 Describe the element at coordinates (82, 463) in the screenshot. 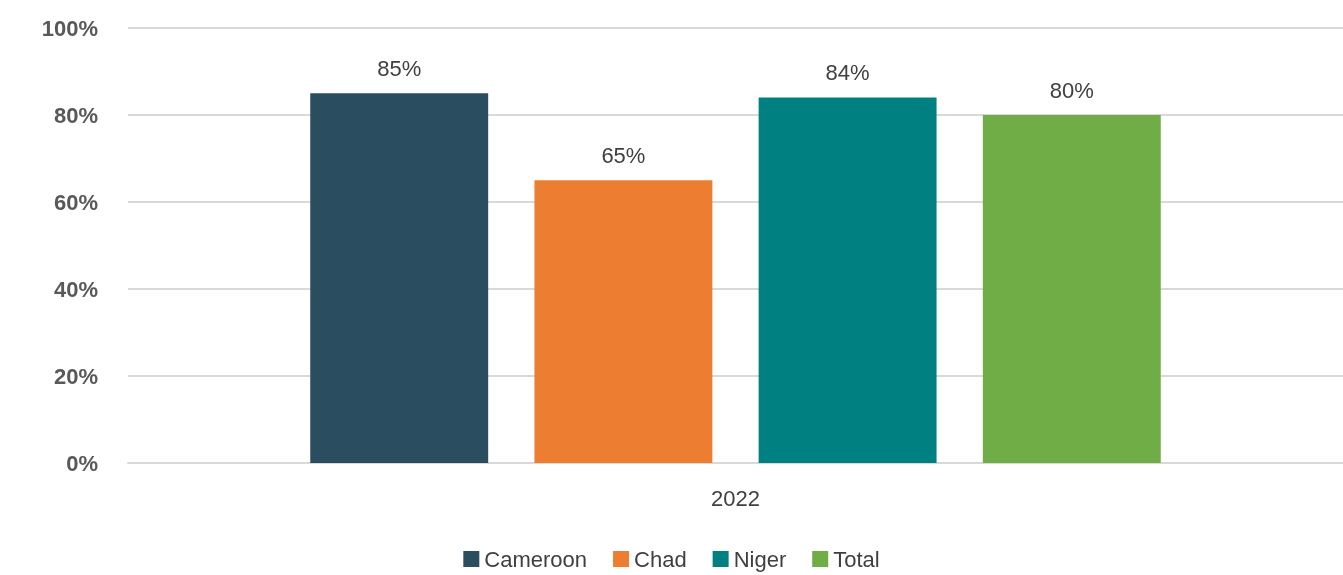

I see `y-tick-label: 0%` at that location.